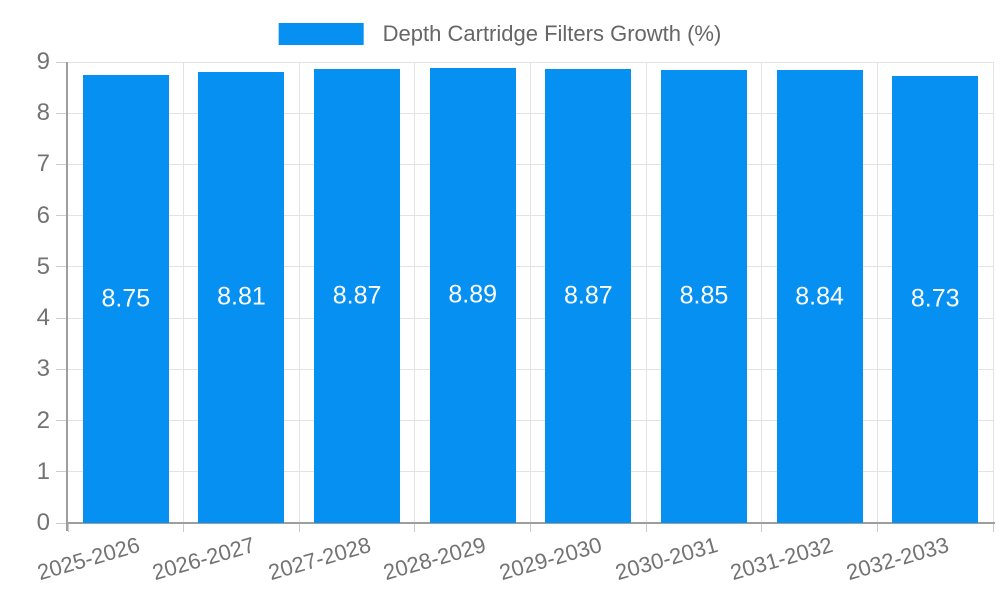 This screenshot has width=1000, height=600. I want to click on y-axis-label: 4, so click(43, 318).